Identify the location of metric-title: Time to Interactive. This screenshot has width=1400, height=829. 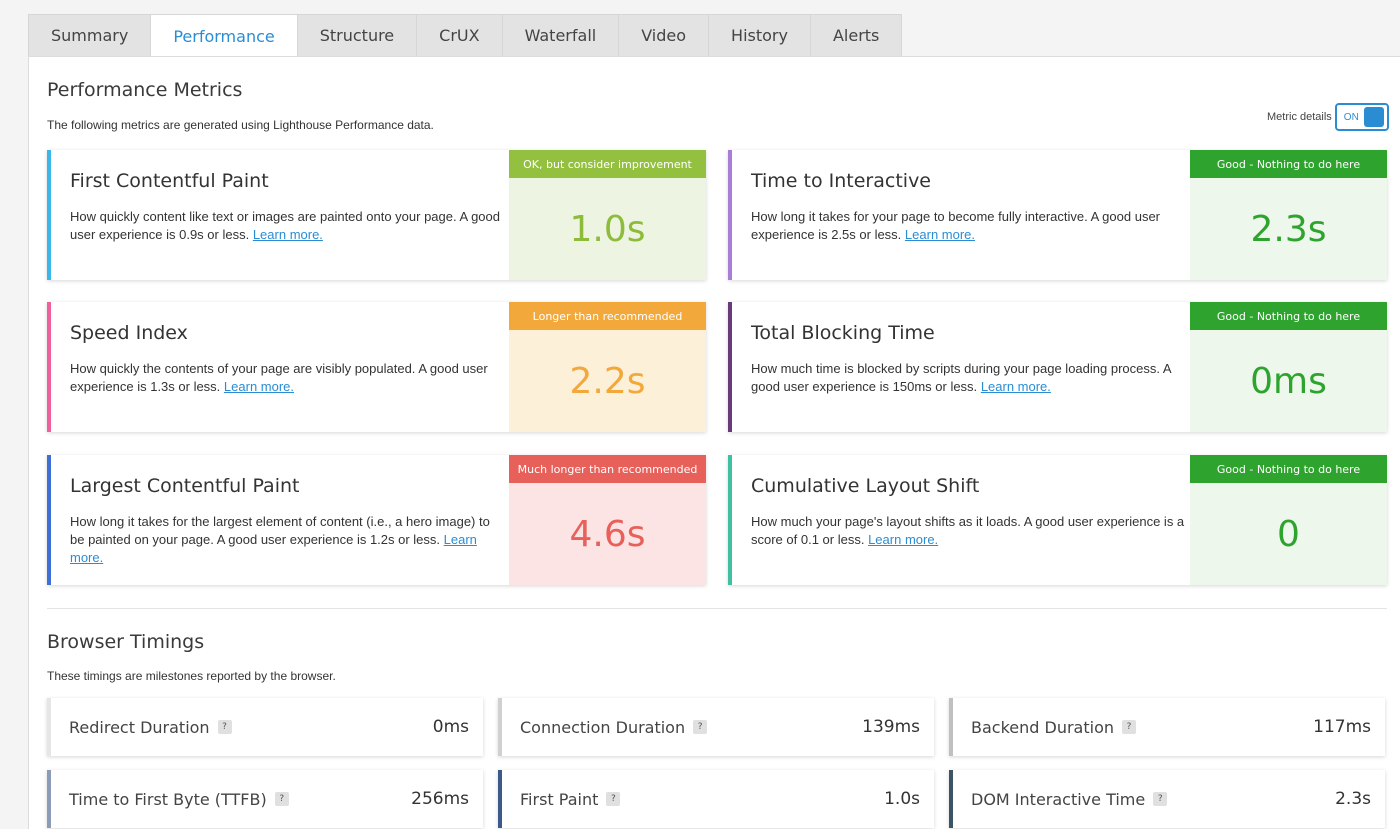
(841, 181).